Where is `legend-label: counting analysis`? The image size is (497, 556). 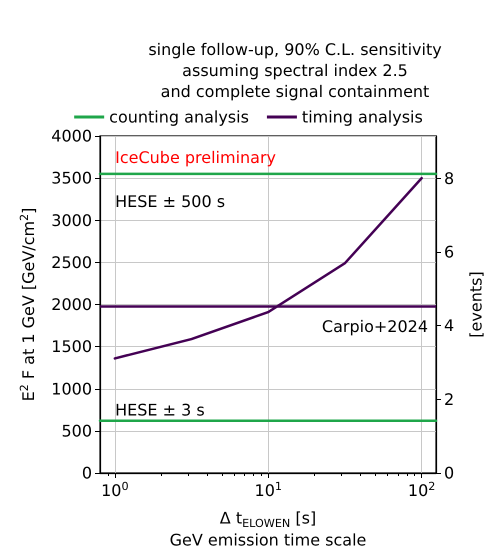
legend-label: counting analysis is located at coordinates (179, 117).